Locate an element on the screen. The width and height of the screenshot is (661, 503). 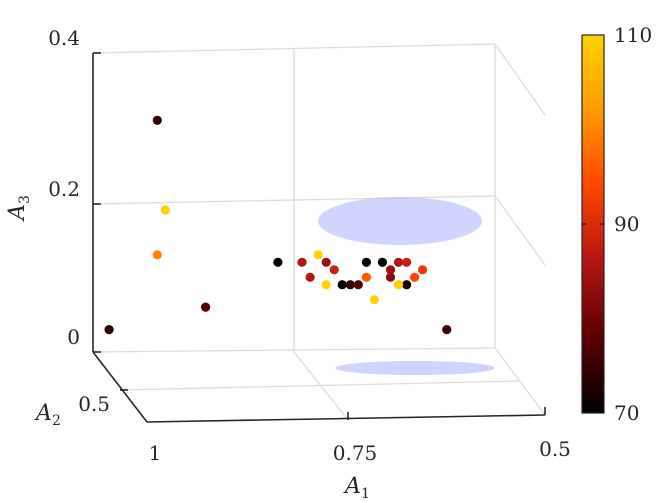
svg-text: 1 is located at coordinates (365, 494).